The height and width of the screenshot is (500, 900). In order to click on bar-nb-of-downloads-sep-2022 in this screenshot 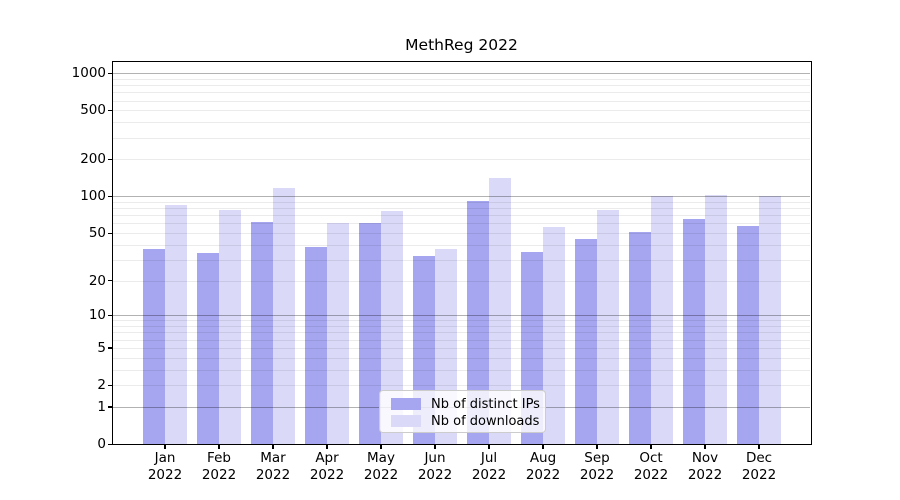, I will do `click(608, 326)`.